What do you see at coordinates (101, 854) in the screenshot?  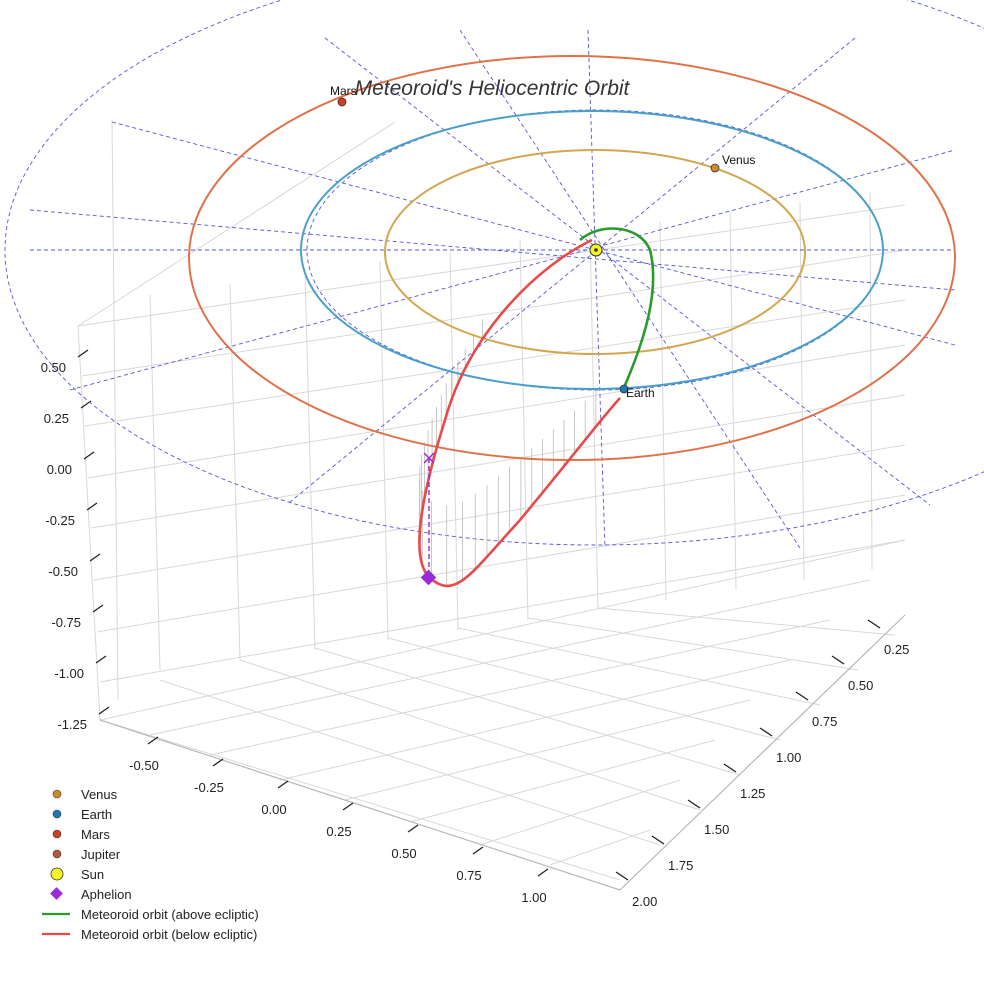 I see `legend-jupiter-label: Jupiter` at bounding box center [101, 854].